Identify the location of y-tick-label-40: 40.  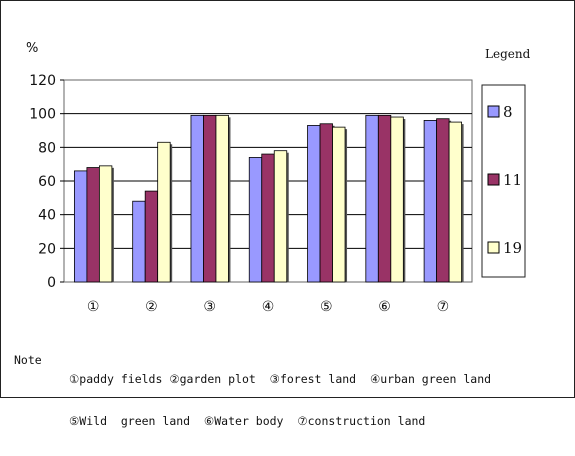
(47, 216).